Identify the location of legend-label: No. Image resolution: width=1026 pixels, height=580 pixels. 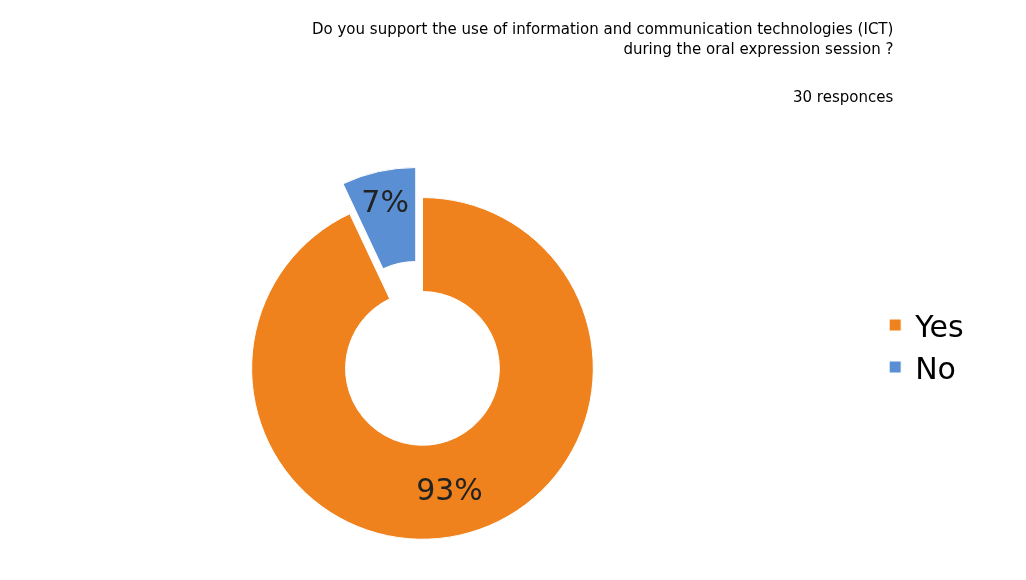
(935, 368).